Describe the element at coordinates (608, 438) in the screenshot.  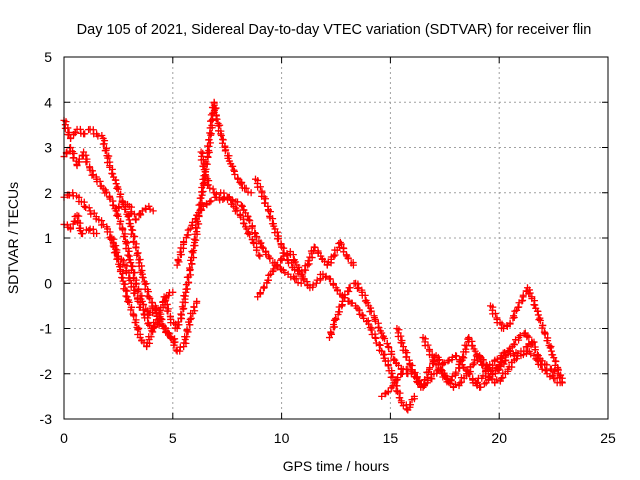
I see `x-tick-label: 25` at that location.